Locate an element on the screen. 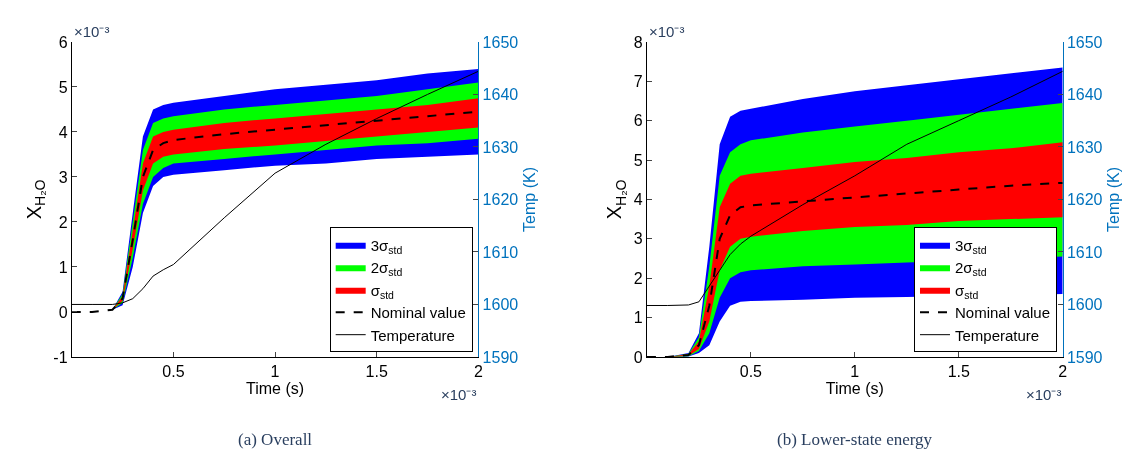 This screenshot has height=469, width=1144. y-tick-label: -1 is located at coordinates (60, 357).